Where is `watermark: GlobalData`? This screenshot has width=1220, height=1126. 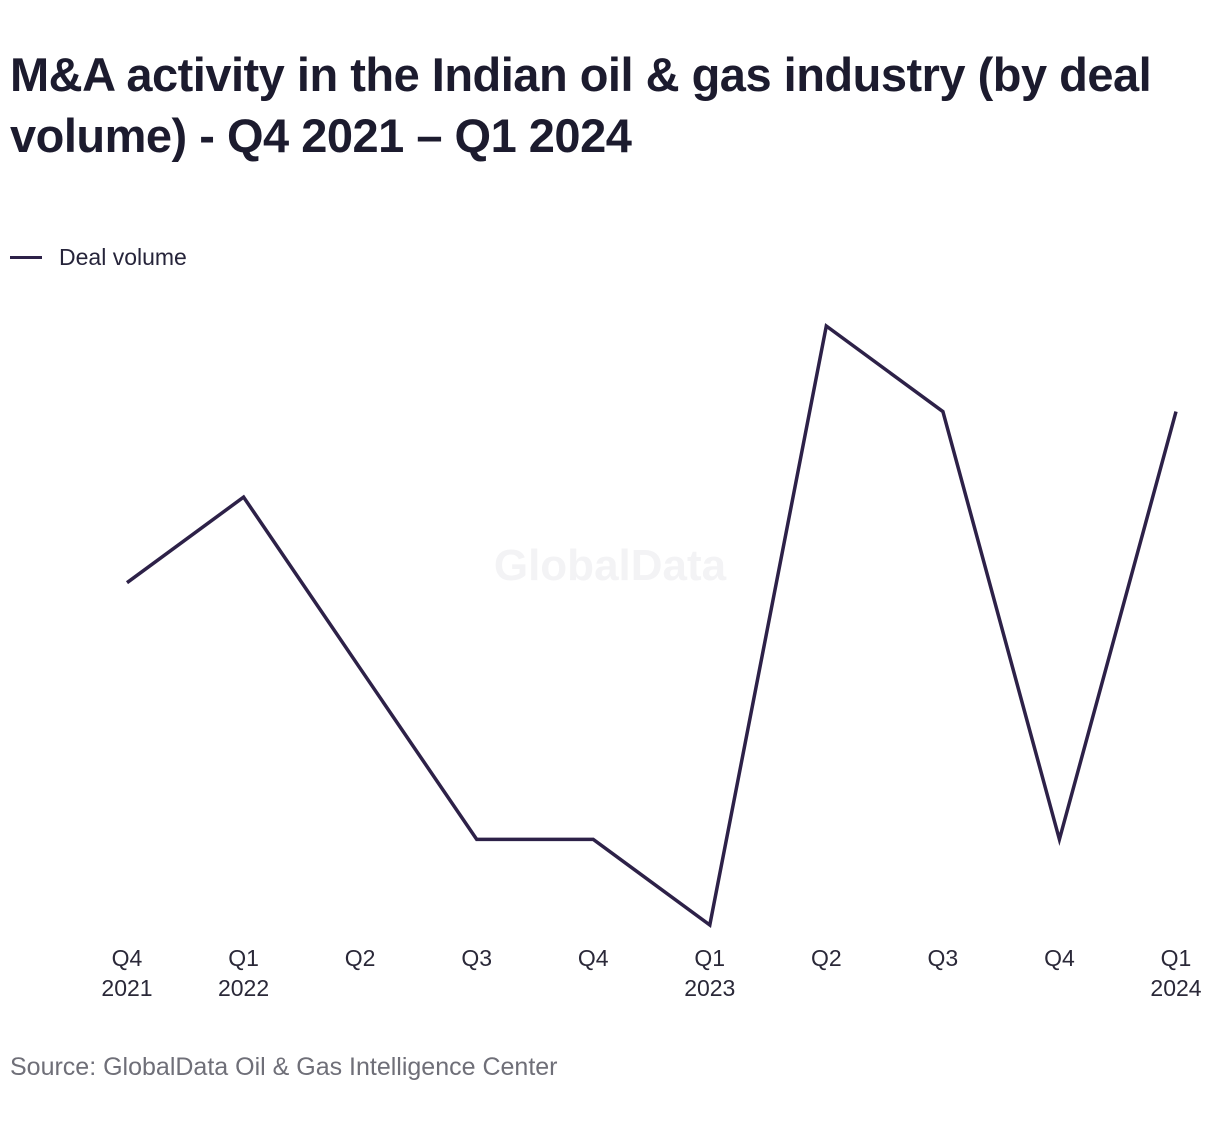
watermark: GlobalData is located at coordinates (610, 565).